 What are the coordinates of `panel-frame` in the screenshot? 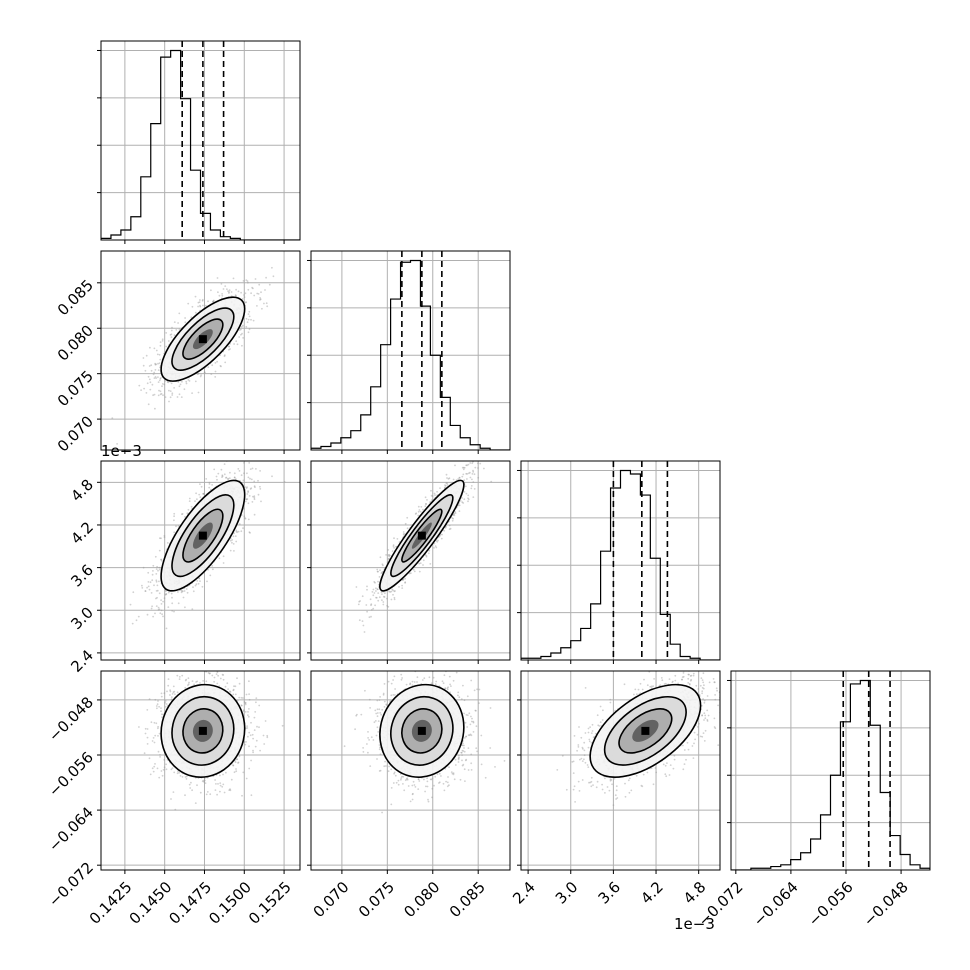 It's located at (410, 350).